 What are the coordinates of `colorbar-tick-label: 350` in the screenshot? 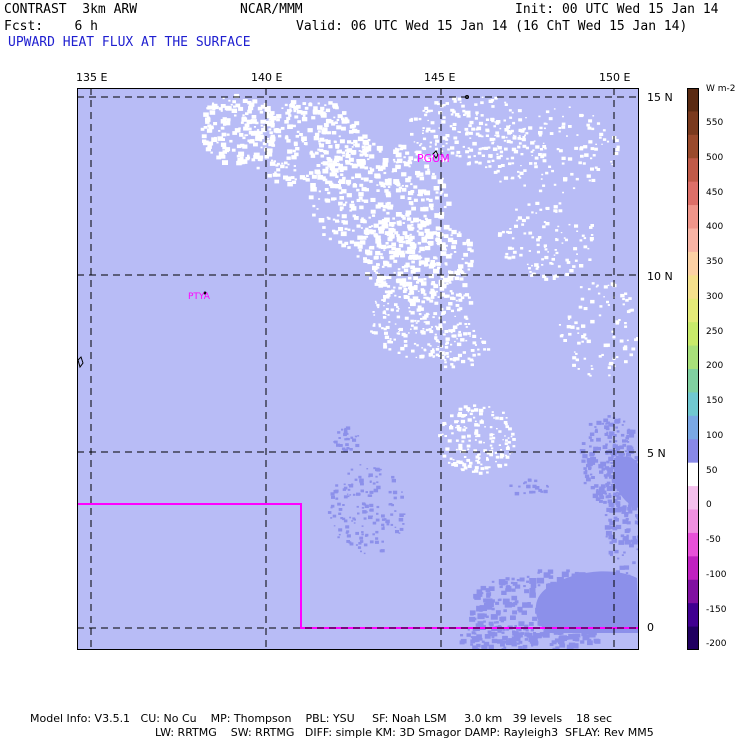 It's located at (715, 262).